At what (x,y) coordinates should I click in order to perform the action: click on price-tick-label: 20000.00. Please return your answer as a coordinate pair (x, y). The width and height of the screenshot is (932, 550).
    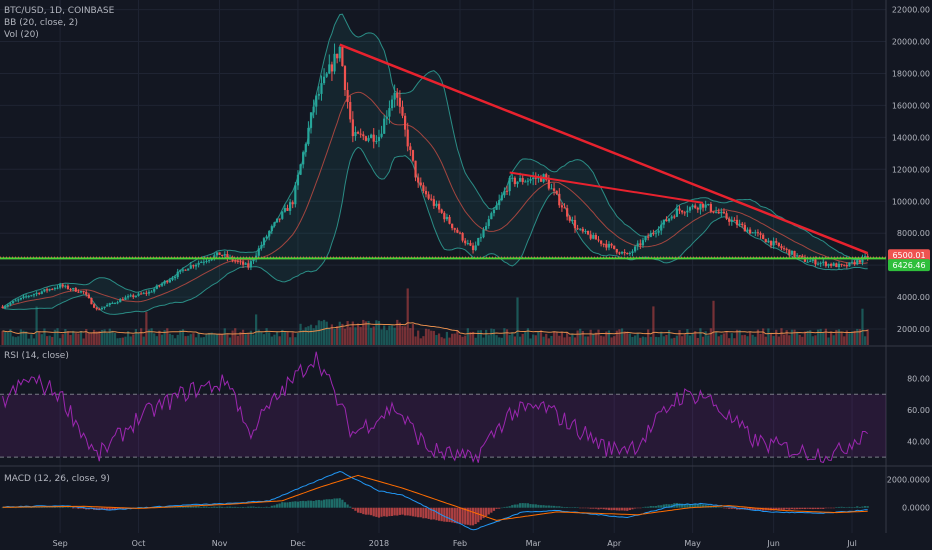
    Looking at the image, I should click on (911, 42).